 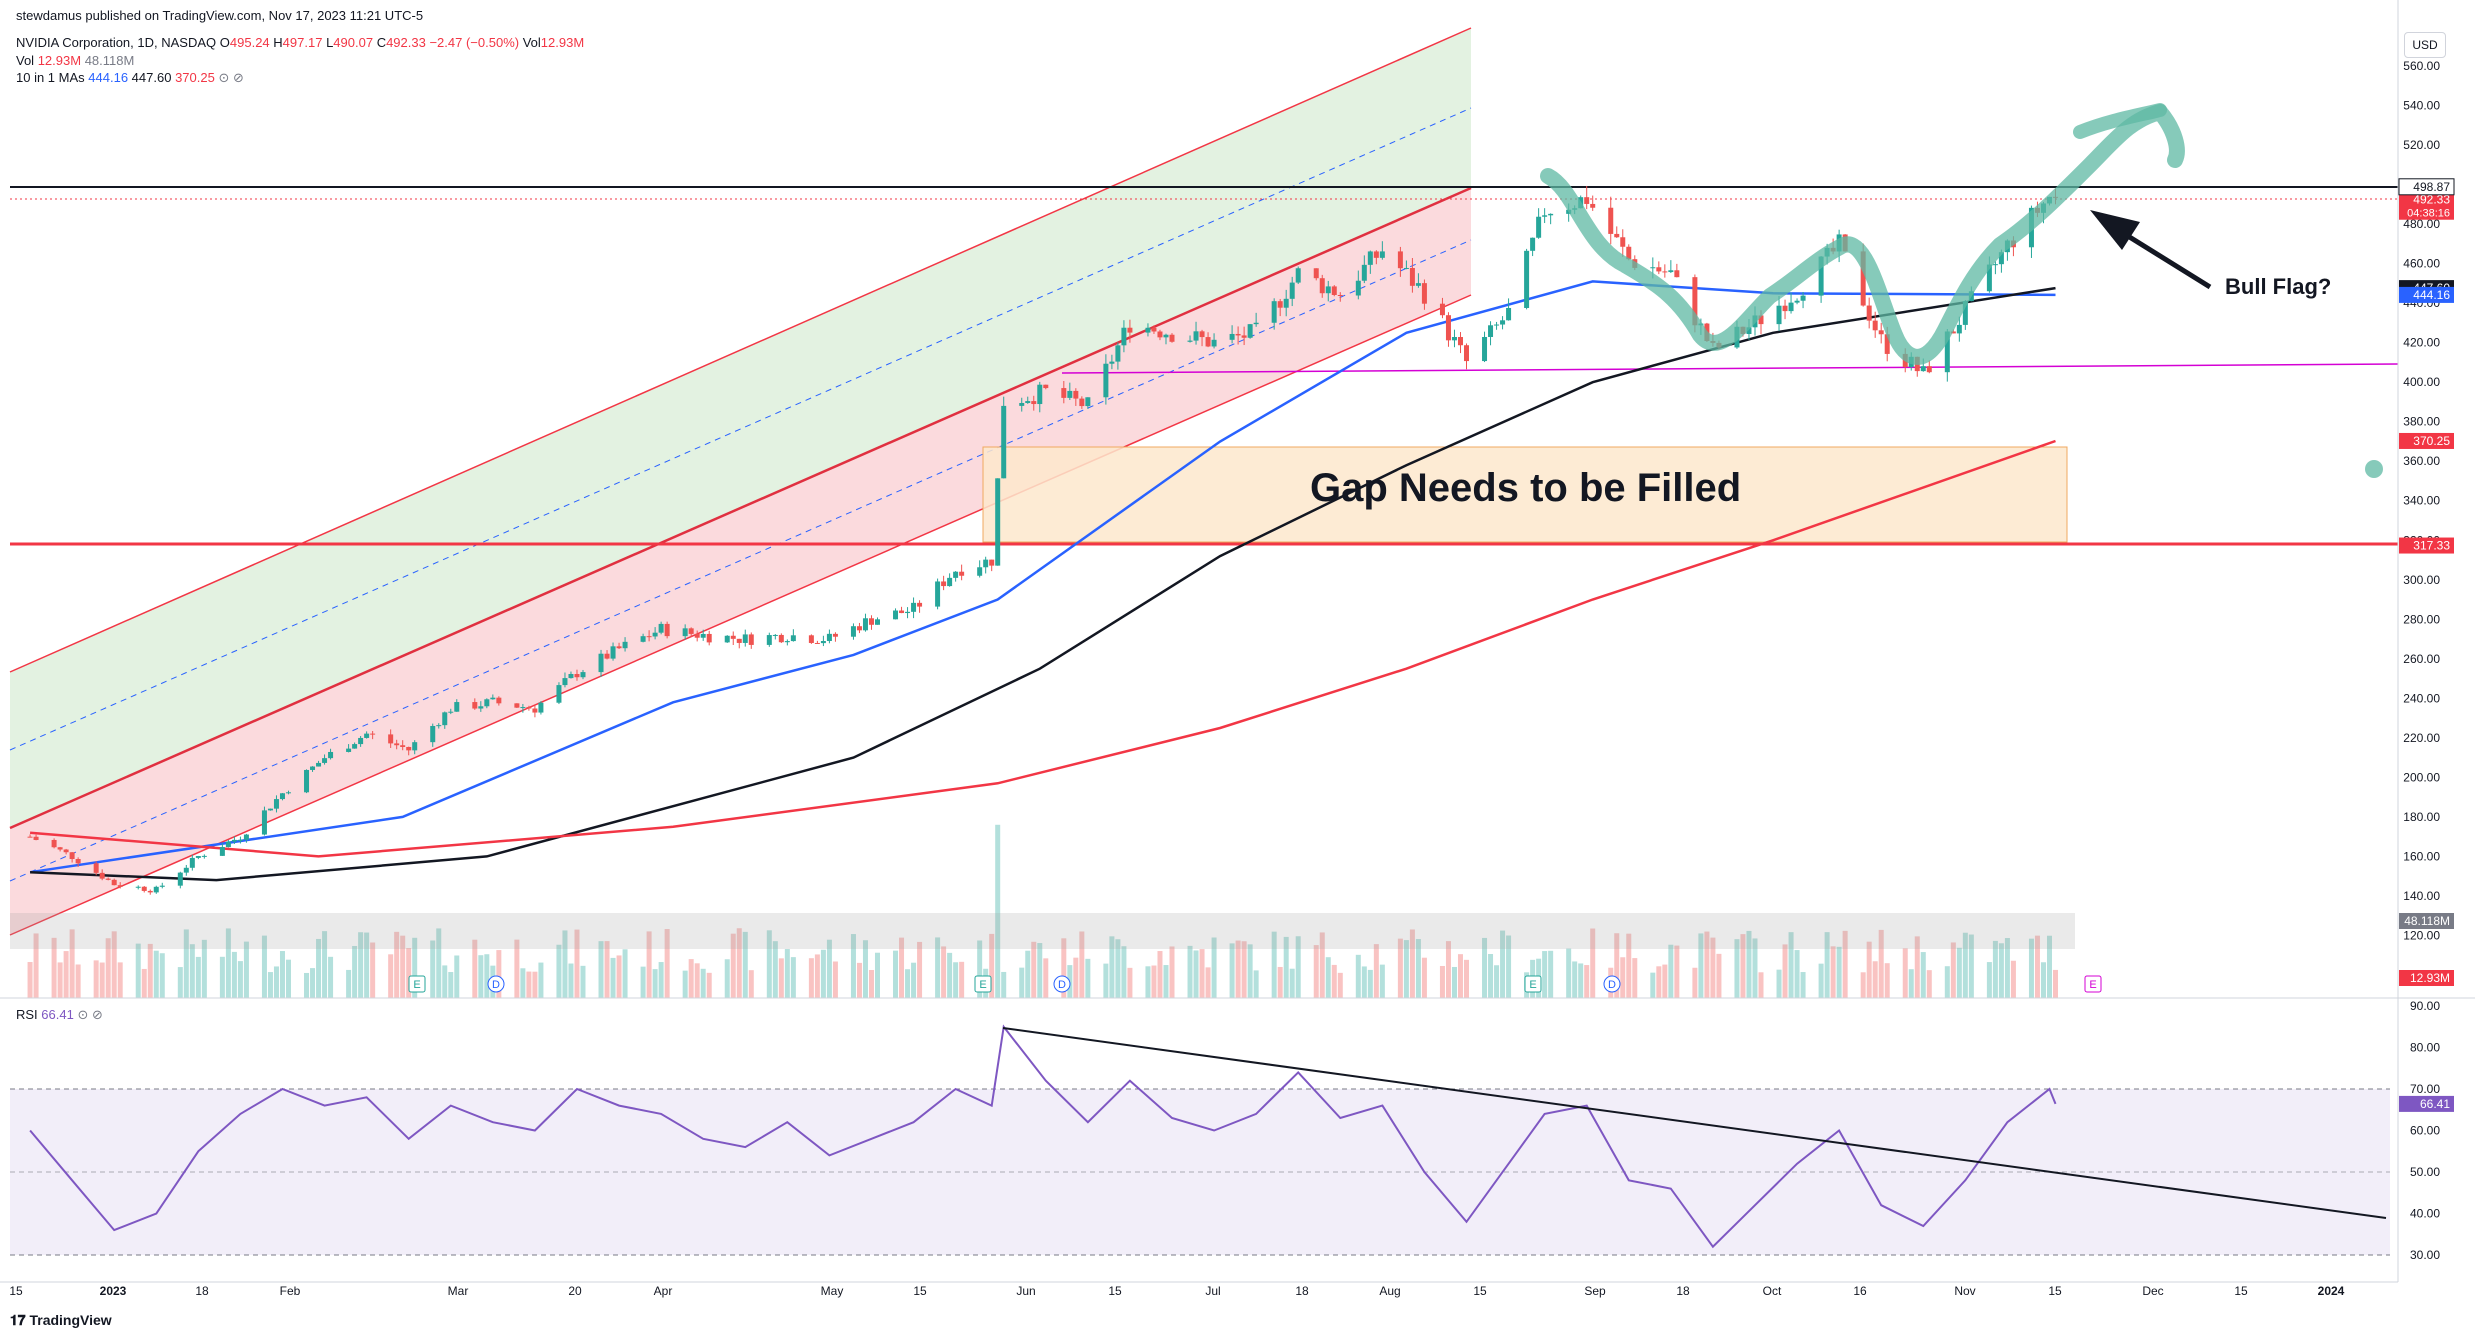 What do you see at coordinates (2421, 382) in the screenshot?
I see `price-tick-label: 400.00` at bounding box center [2421, 382].